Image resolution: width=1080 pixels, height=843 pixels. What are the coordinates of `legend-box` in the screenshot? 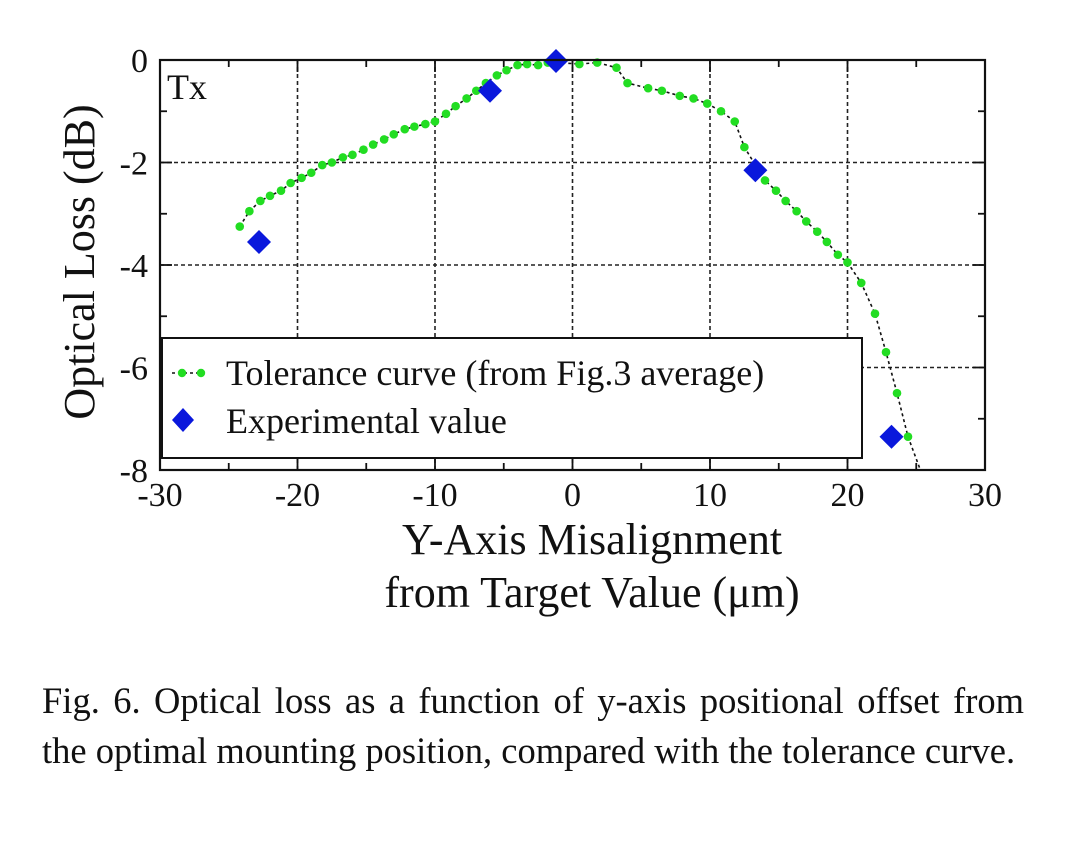 It's located at (512, 398).